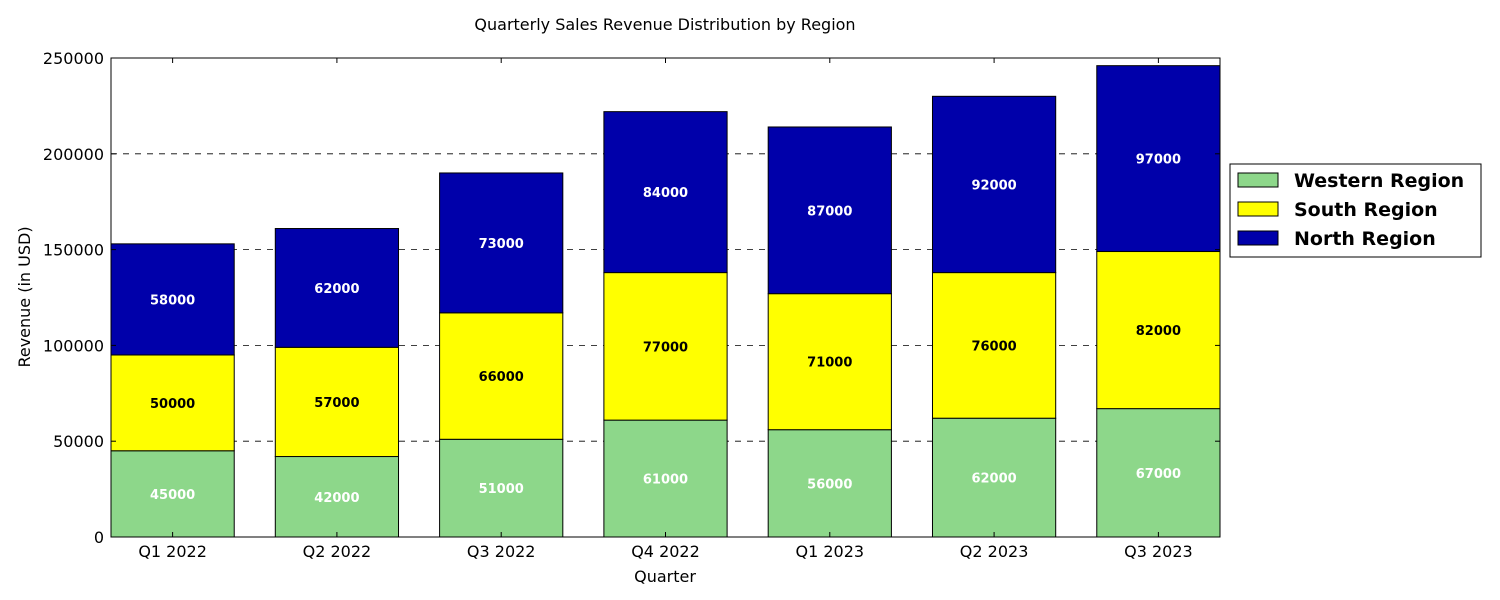  I want to click on data-label: 76000, so click(993, 346).